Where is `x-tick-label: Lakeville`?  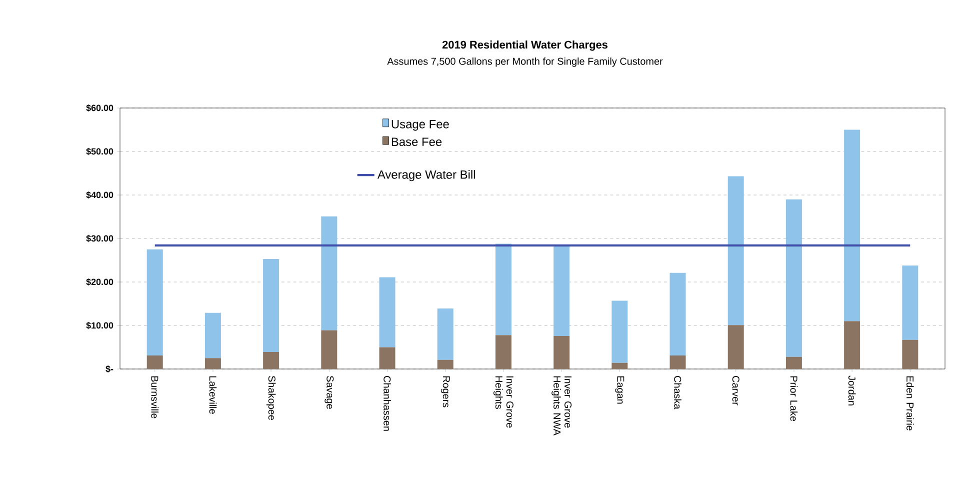 x-tick-label: Lakeville is located at coordinates (213, 395).